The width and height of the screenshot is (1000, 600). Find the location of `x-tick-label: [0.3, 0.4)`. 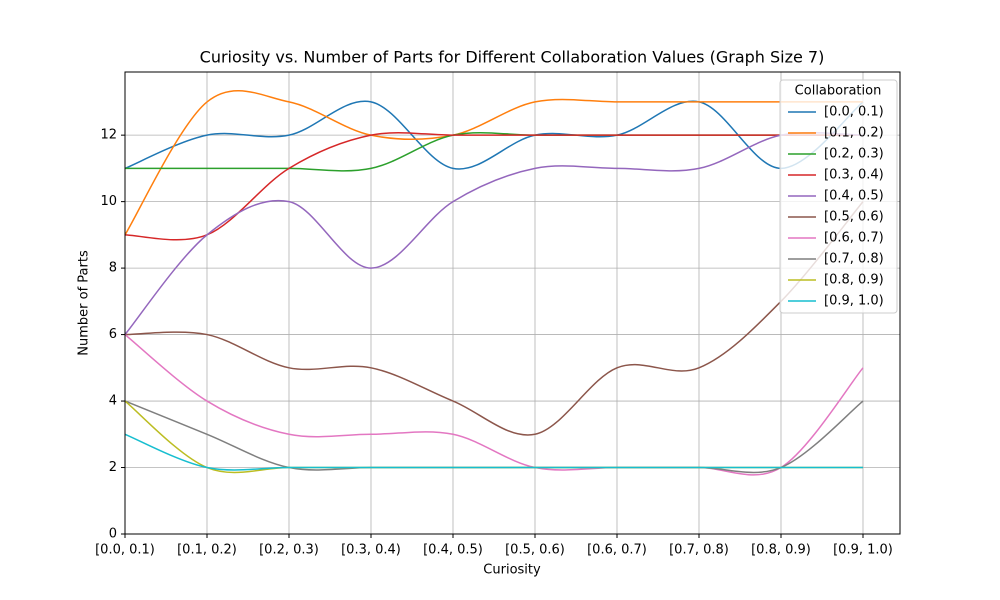

x-tick-label: [0.3, 0.4) is located at coordinates (371, 550).